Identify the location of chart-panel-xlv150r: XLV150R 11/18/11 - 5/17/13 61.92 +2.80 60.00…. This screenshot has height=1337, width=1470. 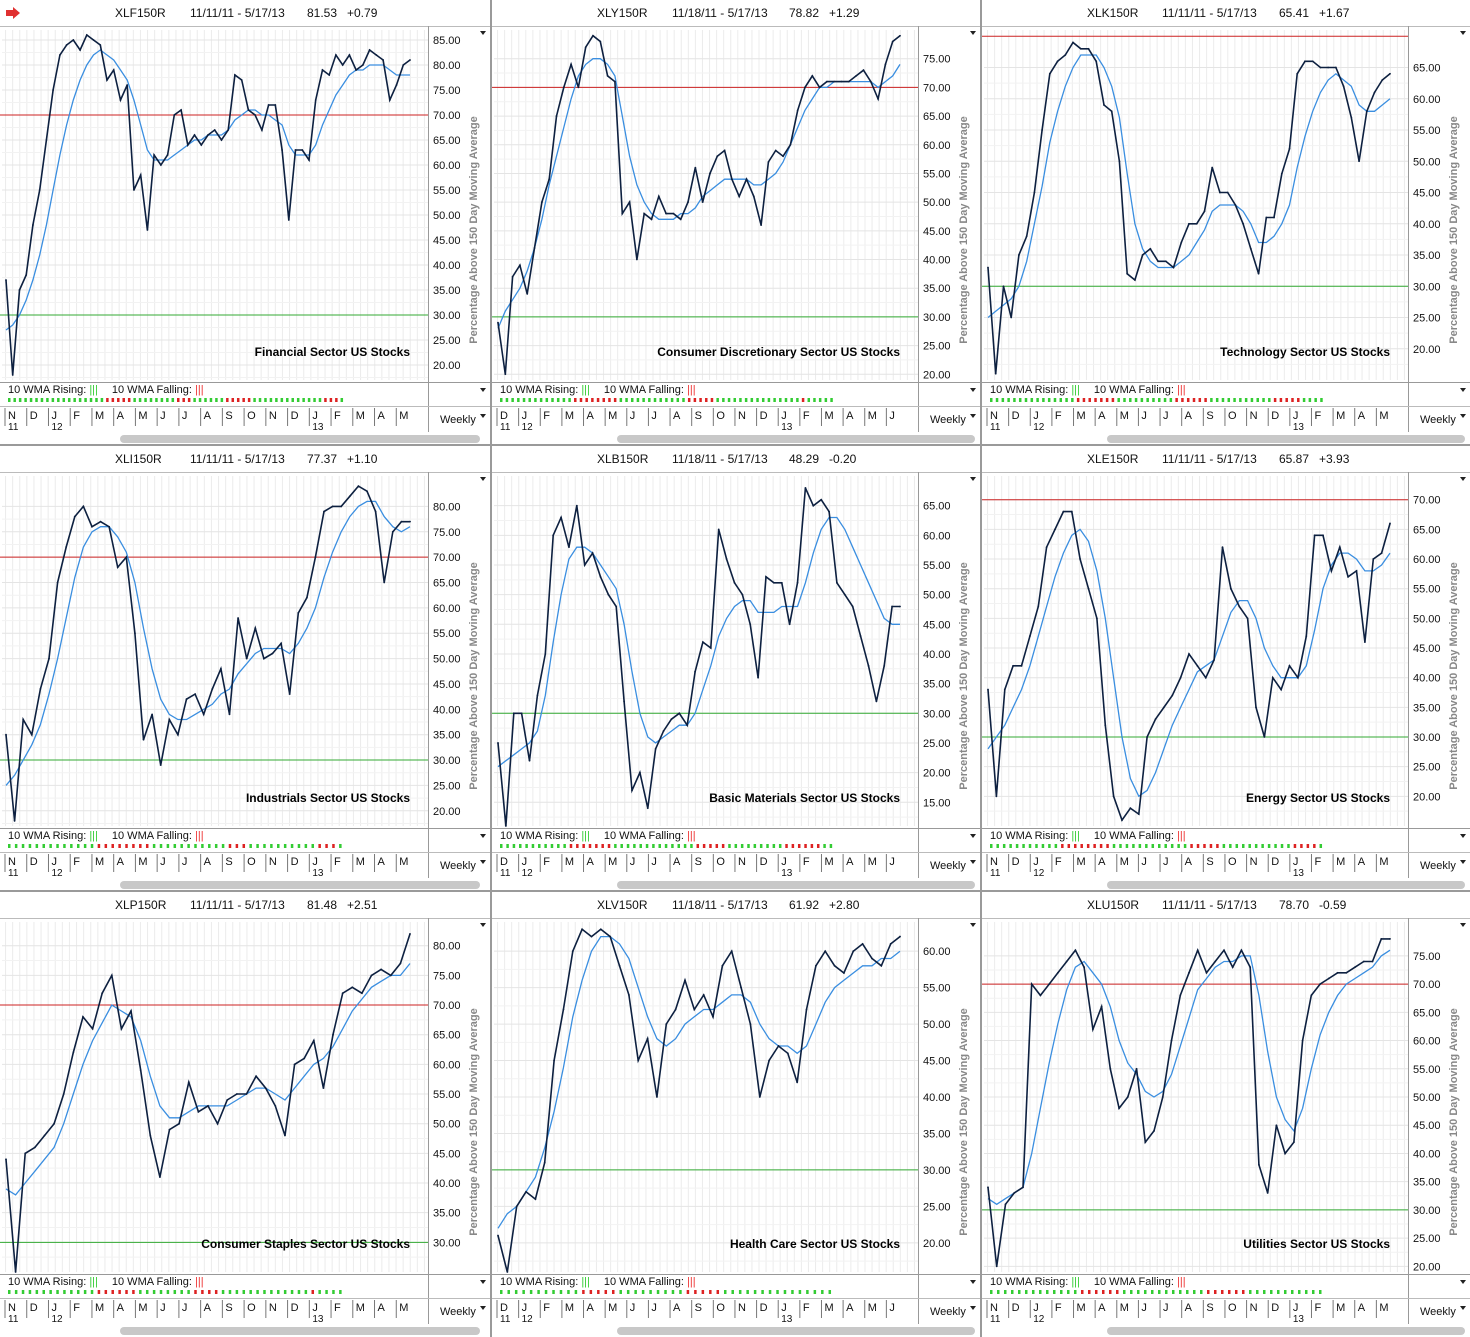
(736, 1114).